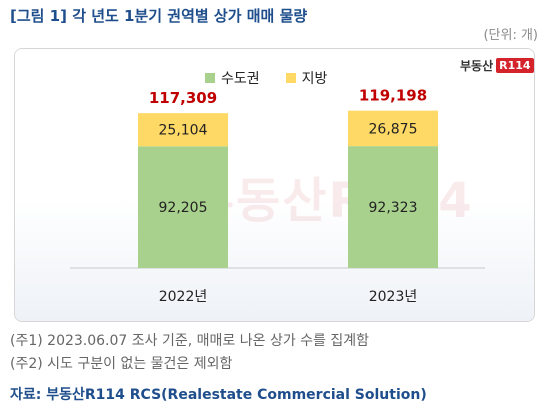 The image size is (550, 410). Describe the element at coordinates (159, 16) in the screenshot. I see `chart-title: [그림 1] 각 년도 1분기 권역별 상가 매매 물량` at that location.